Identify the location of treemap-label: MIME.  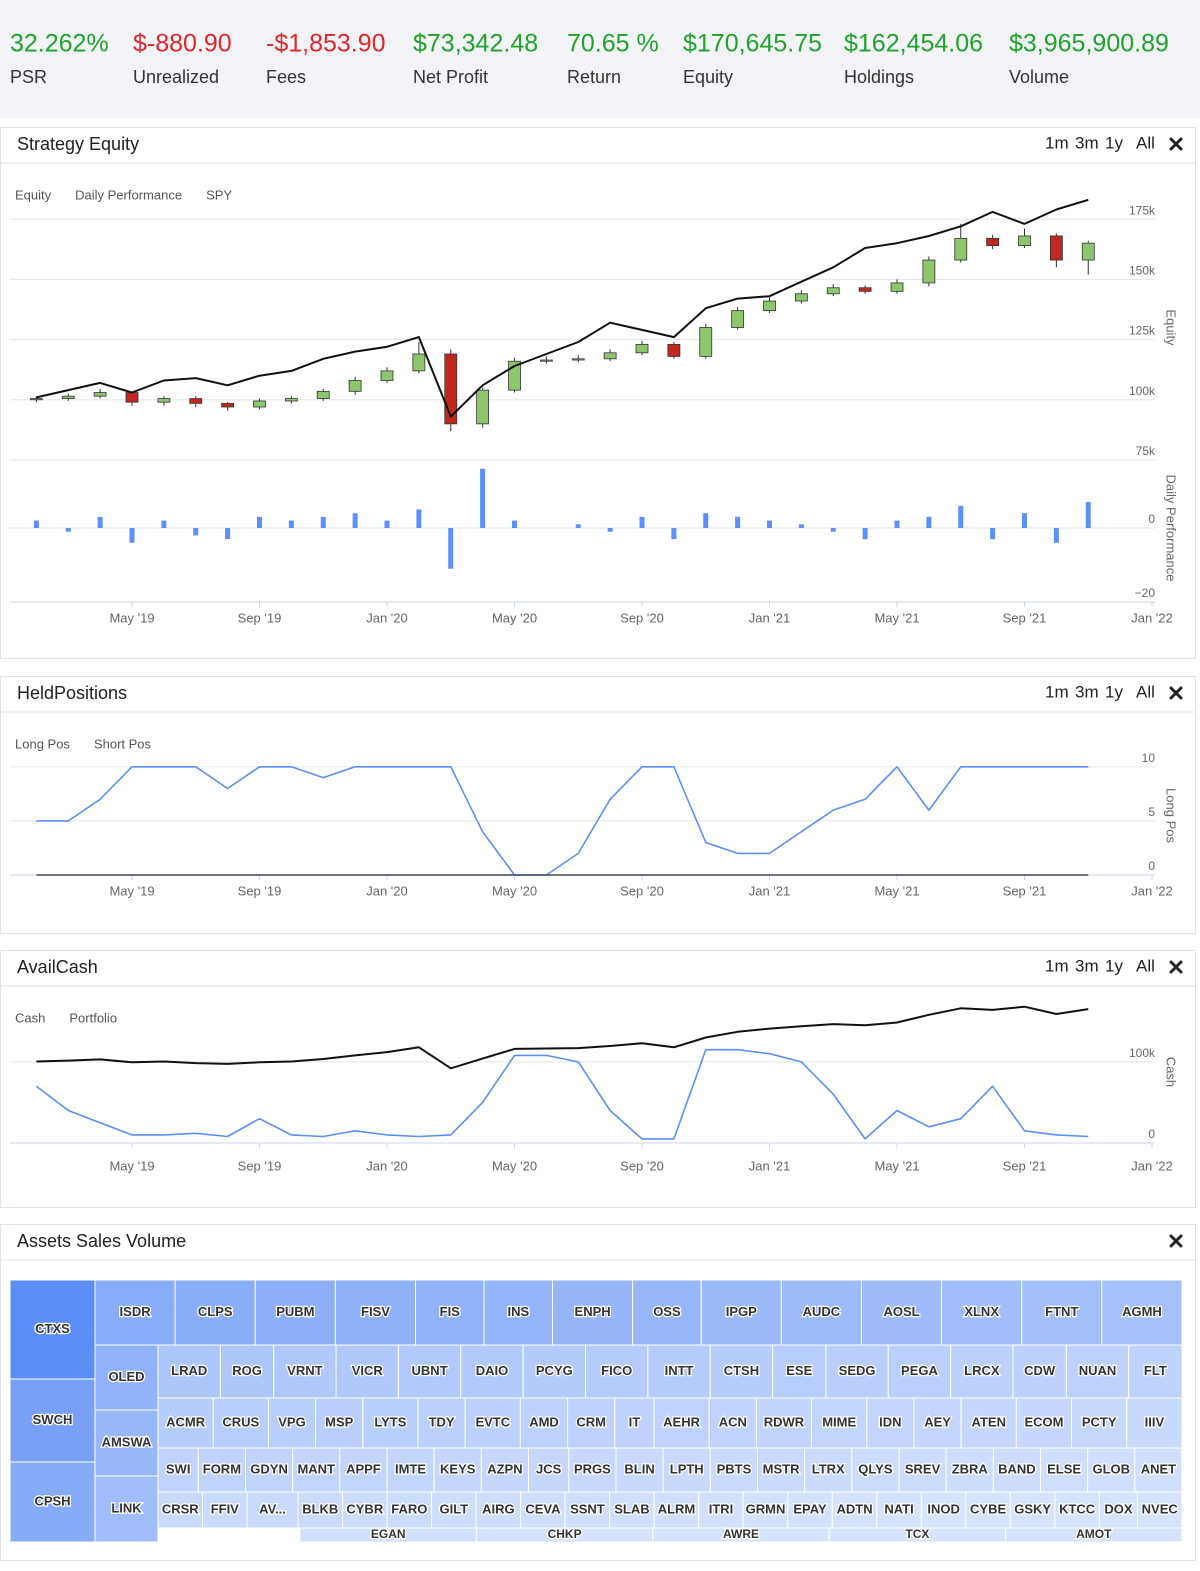
(839, 1421).